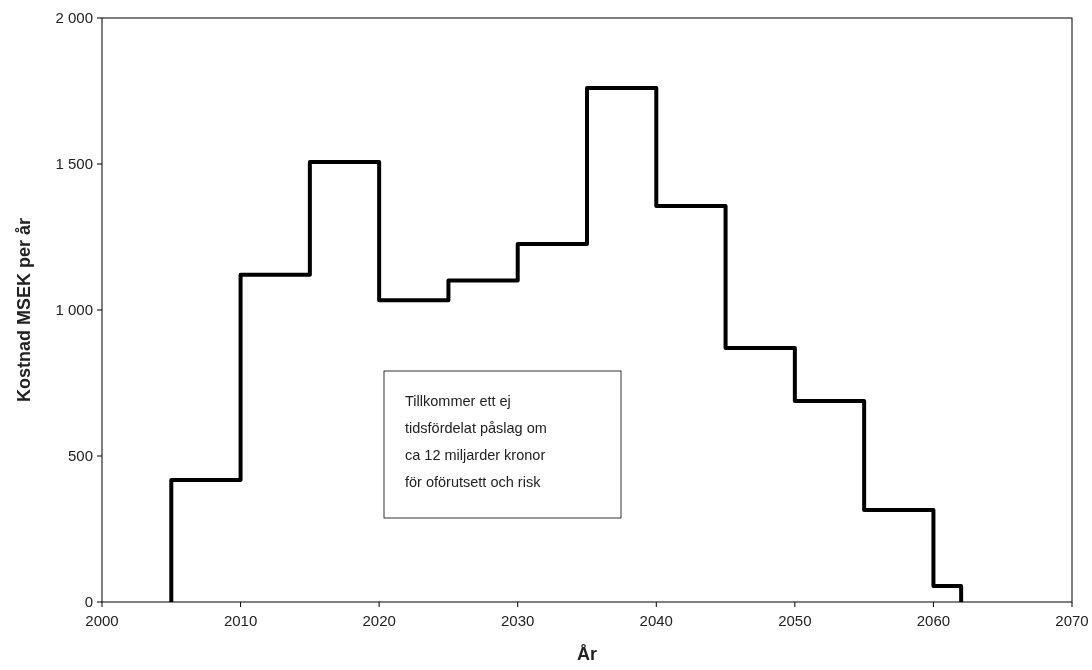 The image size is (1092, 670). What do you see at coordinates (80, 455) in the screenshot?
I see `y-tick-label: 500` at bounding box center [80, 455].